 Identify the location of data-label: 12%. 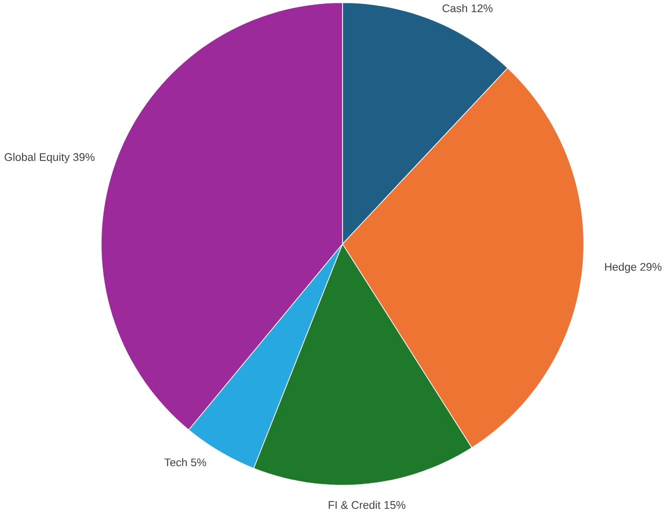
(482, 8).